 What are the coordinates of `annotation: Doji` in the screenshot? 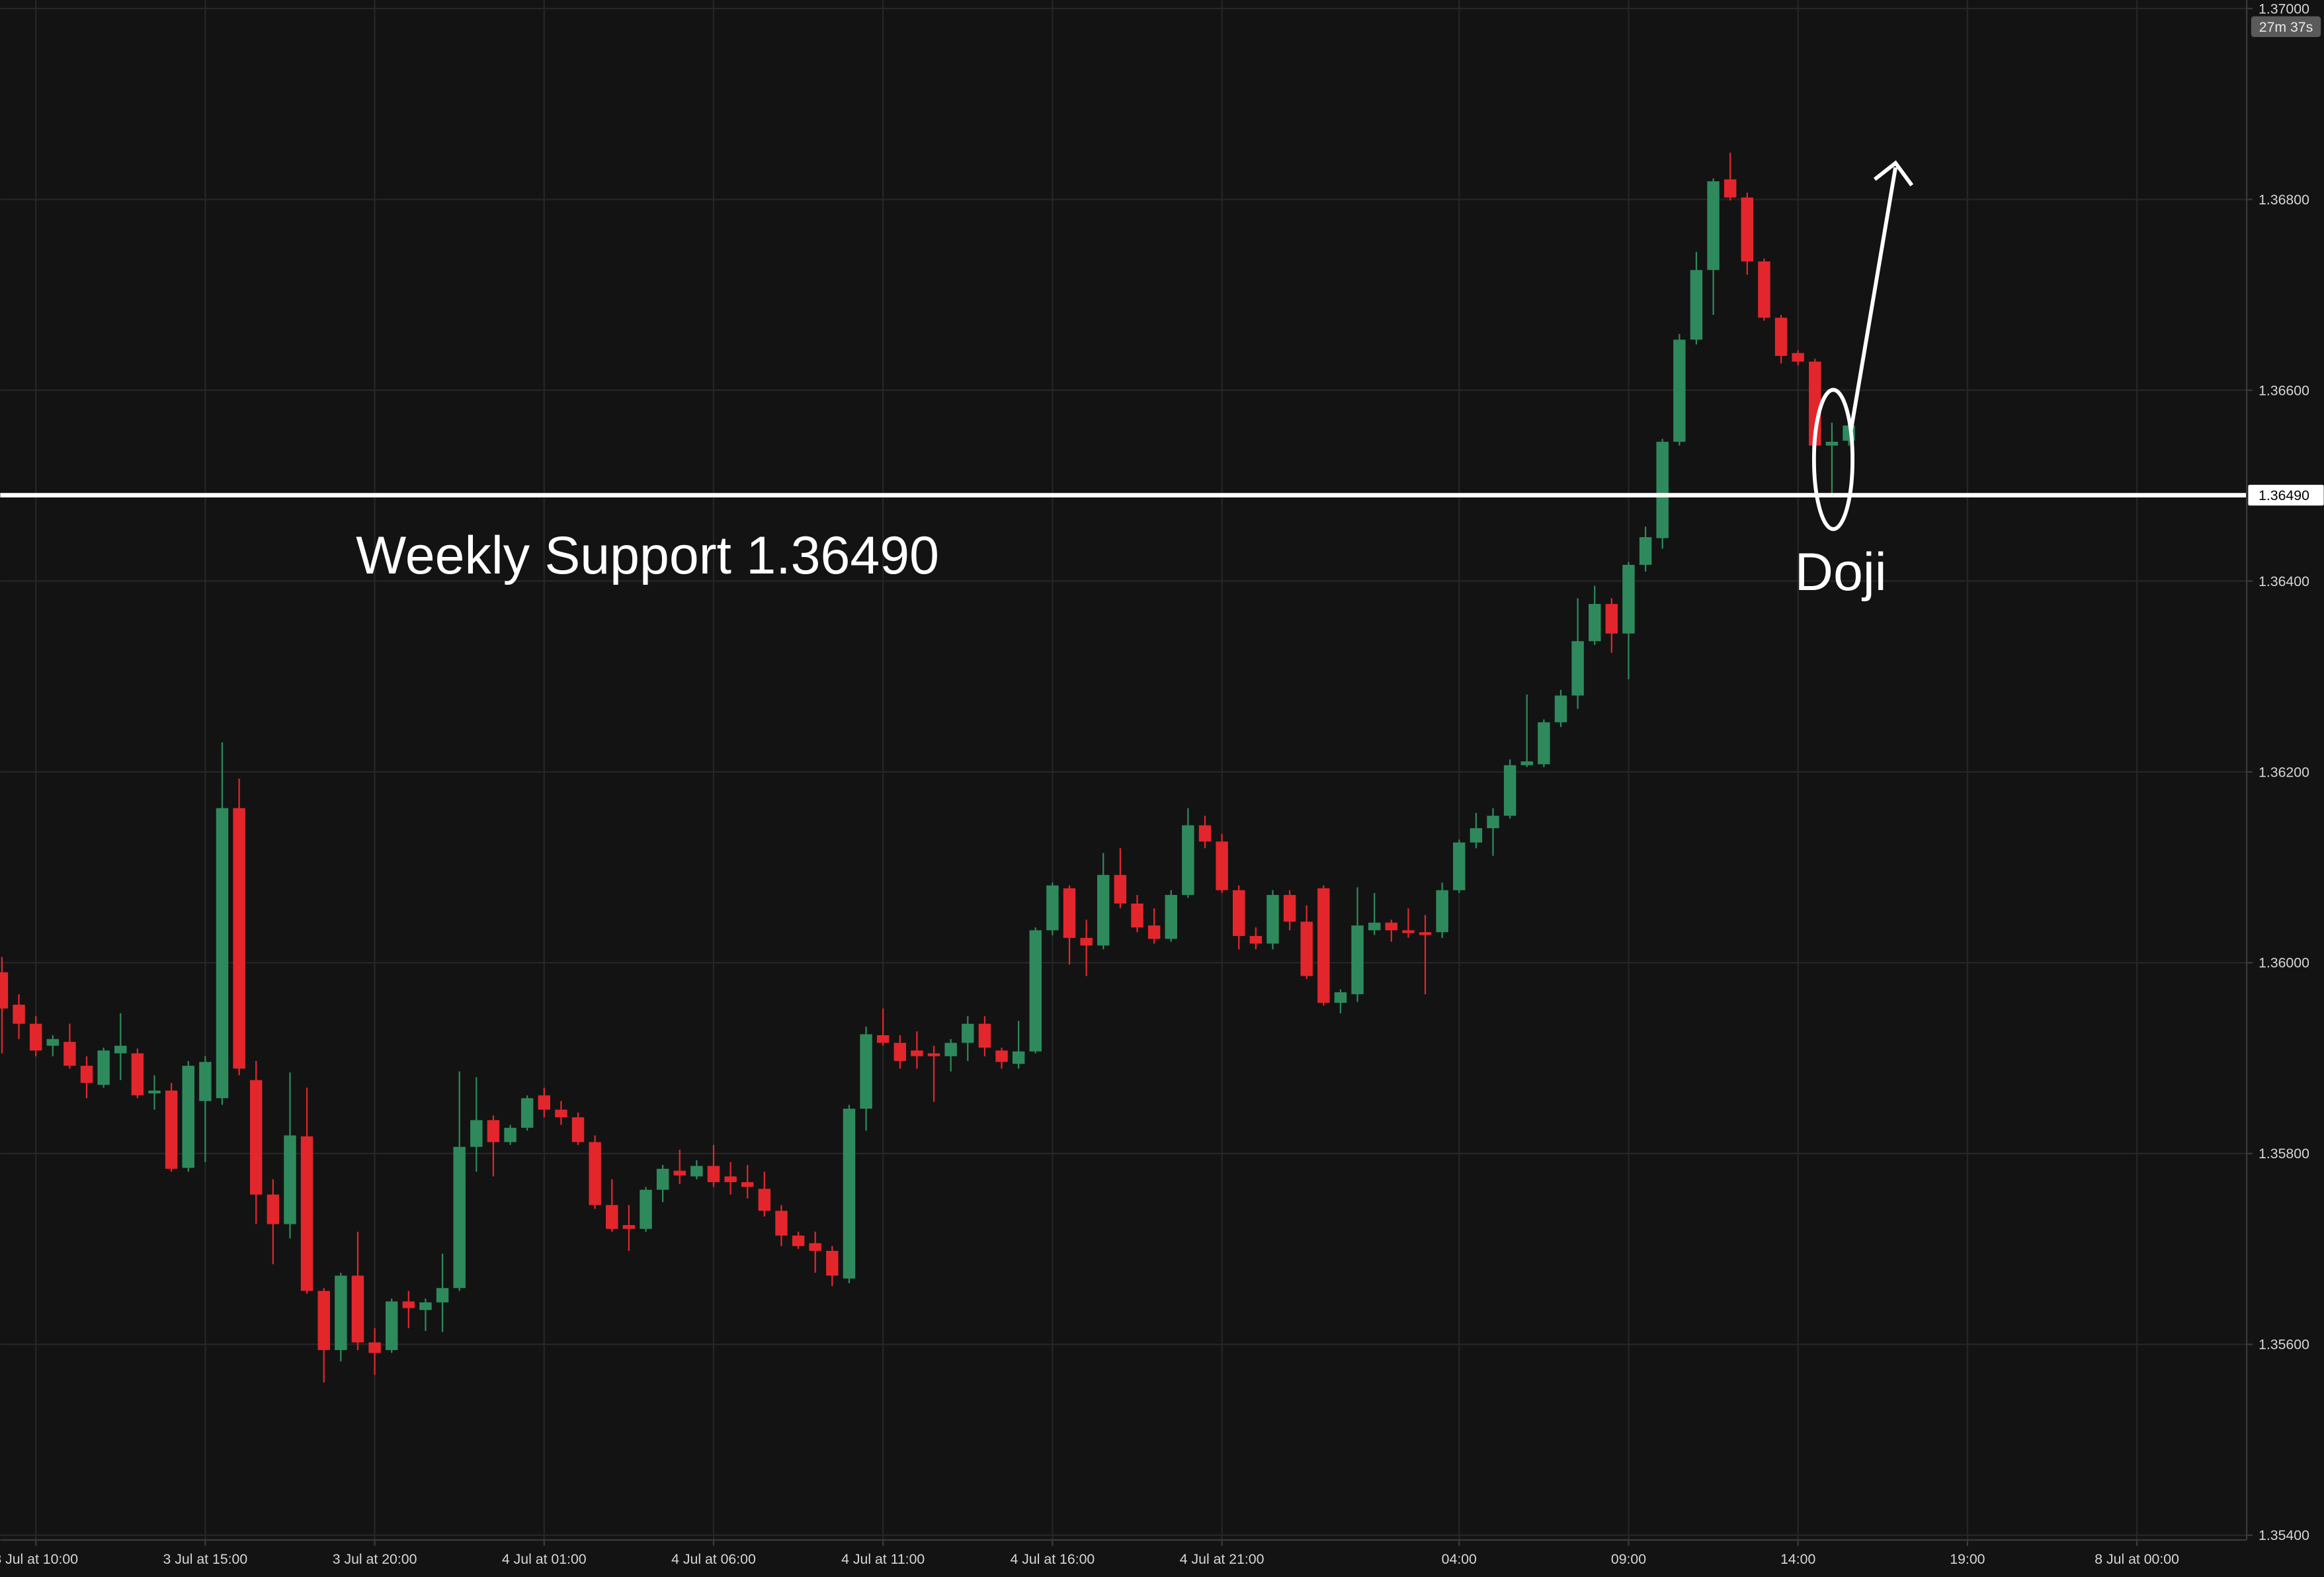 It's located at (1841, 572).